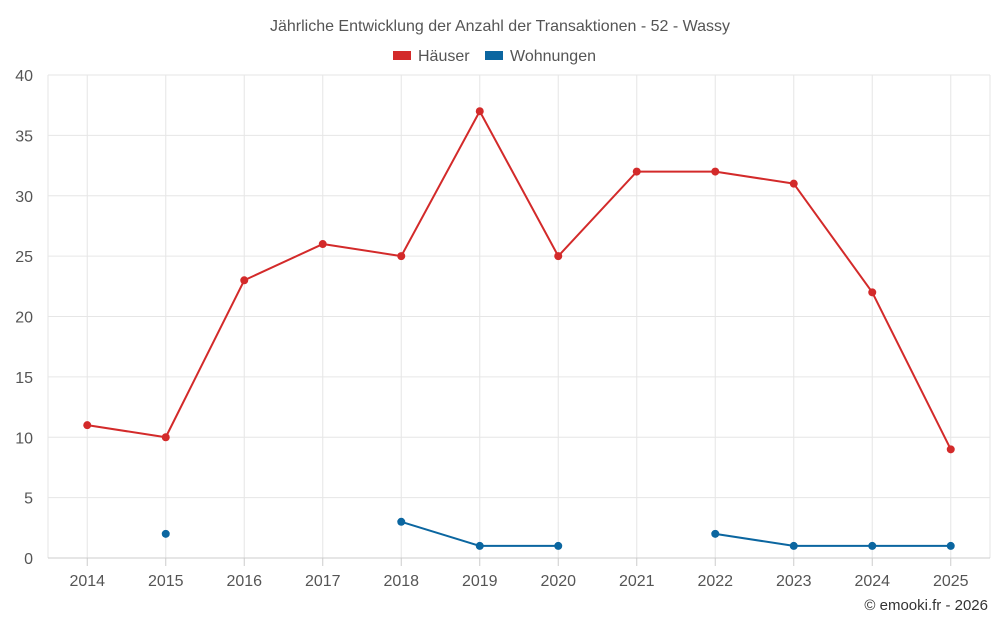 The image size is (1000, 625). What do you see at coordinates (24, 197) in the screenshot?
I see `y-tick-label: 30` at bounding box center [24, 197].